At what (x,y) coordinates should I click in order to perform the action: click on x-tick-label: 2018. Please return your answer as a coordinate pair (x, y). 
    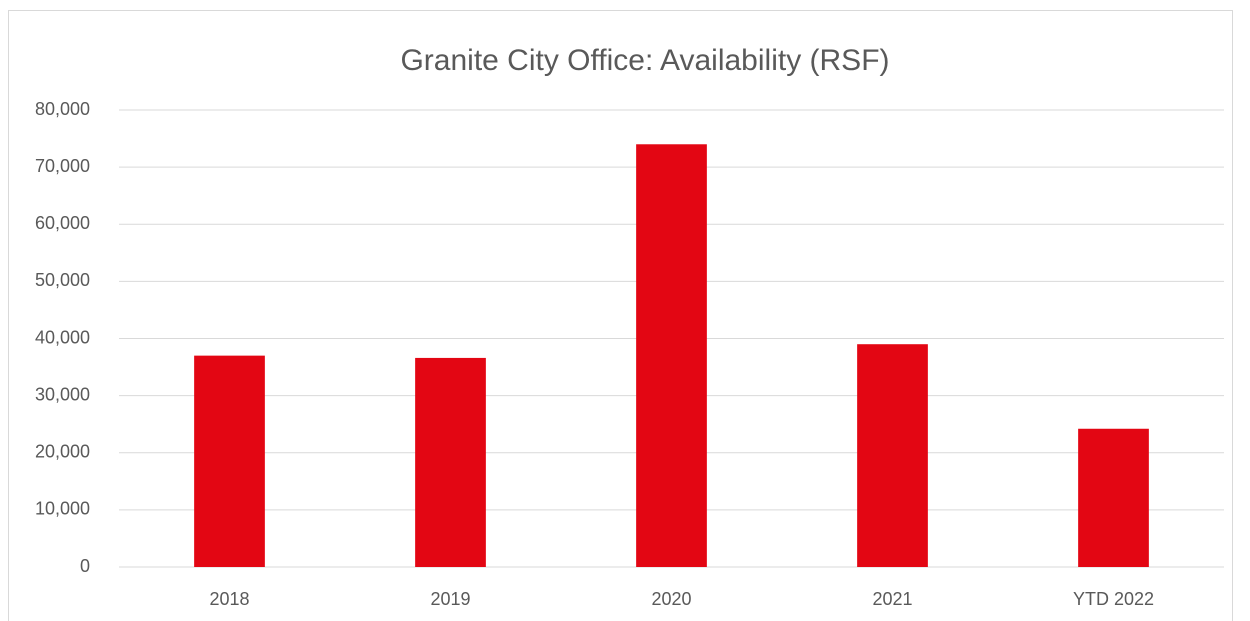
    Looking at the image, I should click on (229, 599).